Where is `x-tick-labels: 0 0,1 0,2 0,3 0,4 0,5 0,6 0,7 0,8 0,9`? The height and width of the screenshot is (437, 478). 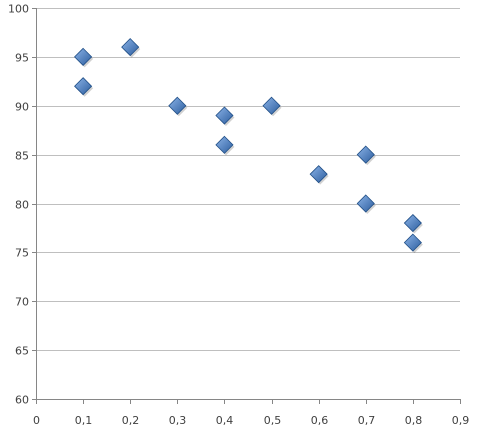 x-tick-labels: 0 0,1 0,2 0,3 0,4 0,5 0,6 0,7 0,8 0,9 is located at coordinates (251, 420).